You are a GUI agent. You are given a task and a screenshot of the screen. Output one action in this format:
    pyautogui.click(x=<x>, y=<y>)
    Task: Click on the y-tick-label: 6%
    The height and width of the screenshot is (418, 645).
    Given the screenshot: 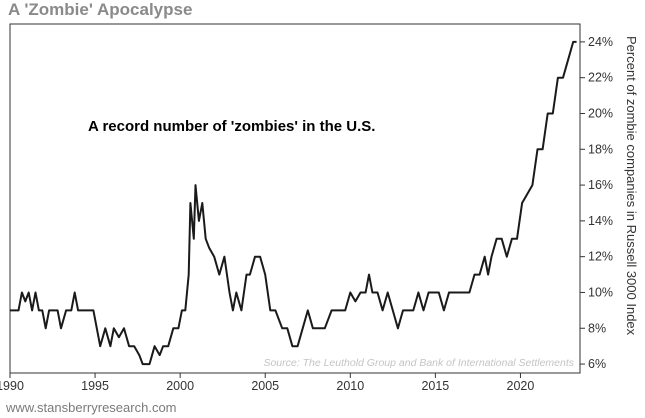 What is the action you would take?
    pyautogui.click(x=597, y=364)
    